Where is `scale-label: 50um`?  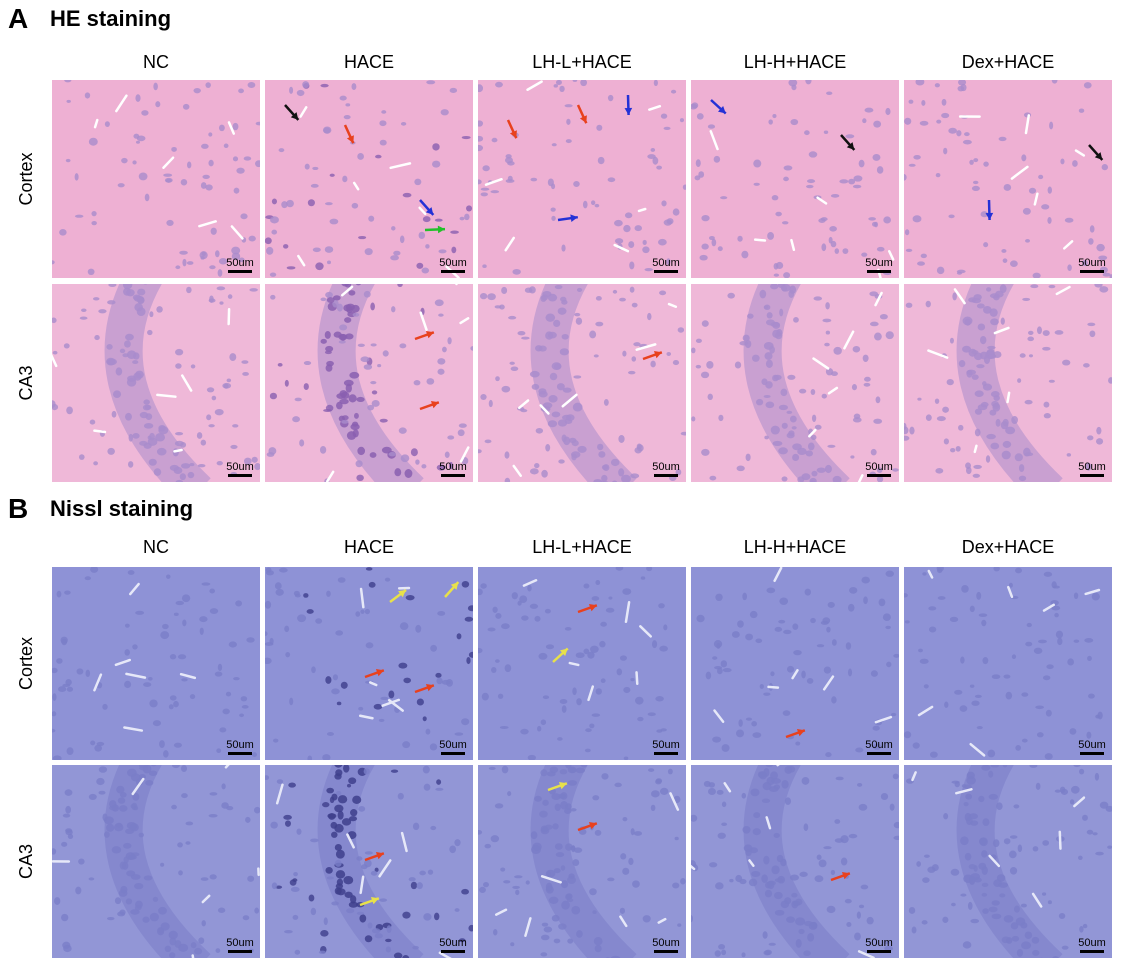
scale-label: 50um is located at coordinates (666, 943).